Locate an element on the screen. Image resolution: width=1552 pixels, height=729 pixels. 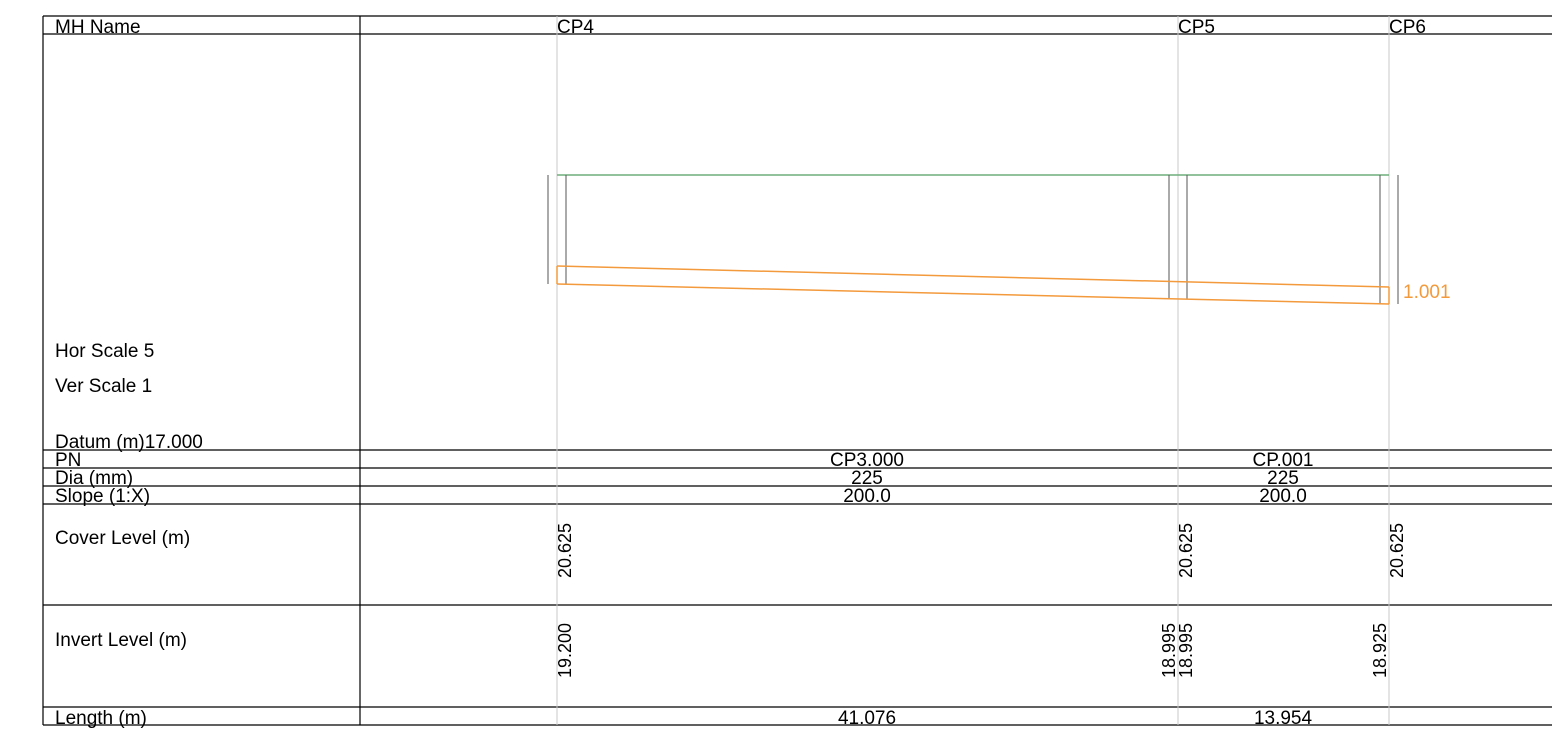
label-slope: Slope (1:X) is located at coordinates (102, 496).